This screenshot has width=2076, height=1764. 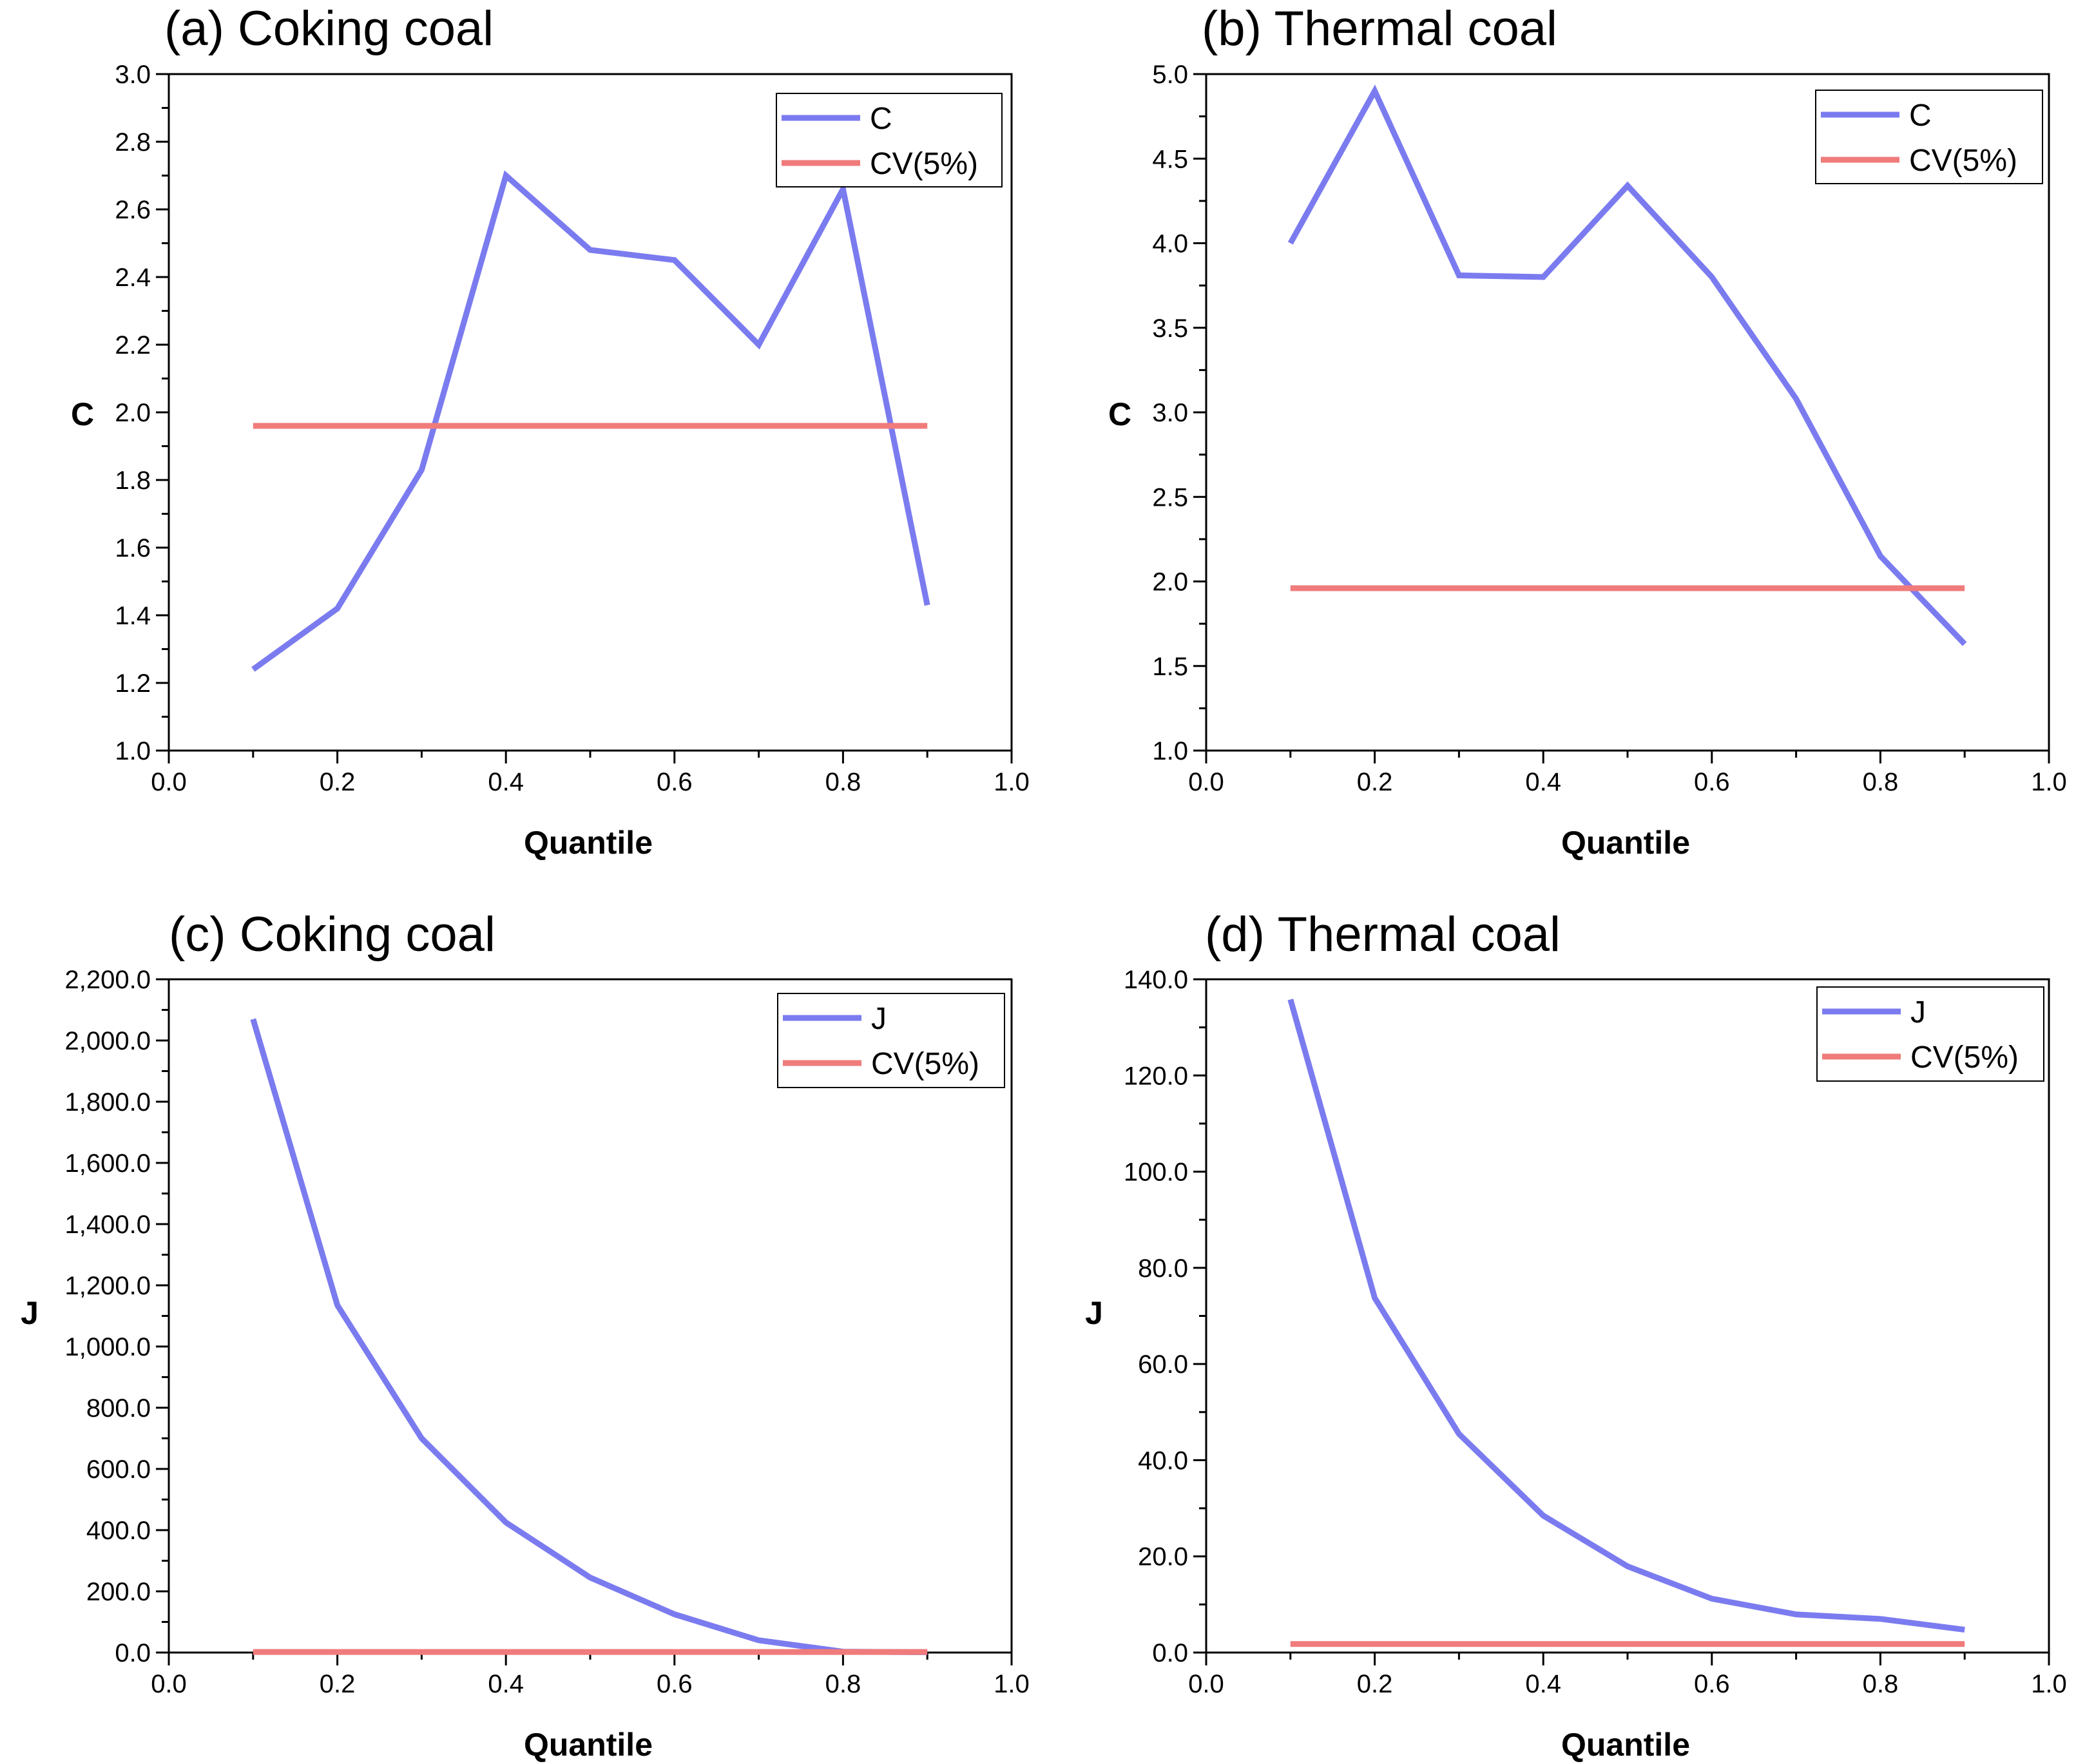 I want to click on y-tick-label: 1.8, so click(x=133, y=480).